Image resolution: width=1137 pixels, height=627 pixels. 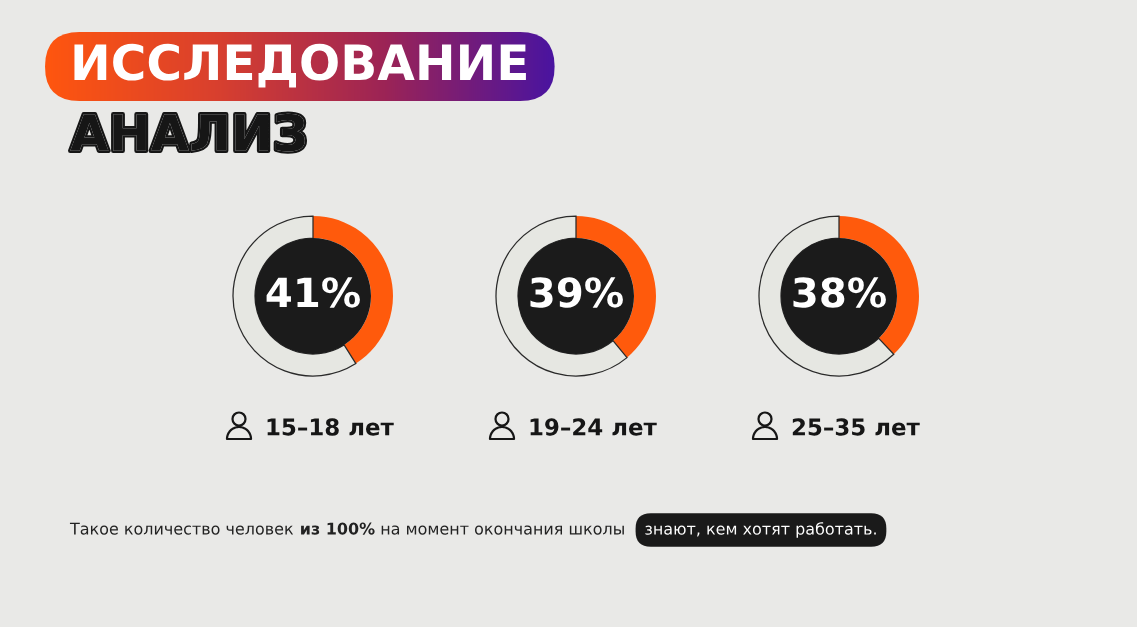 What do you see at coordinates (760, 530) in the screenshot?
I see `text: знают, кем хотят работать.` at bounding box center [760, 530].